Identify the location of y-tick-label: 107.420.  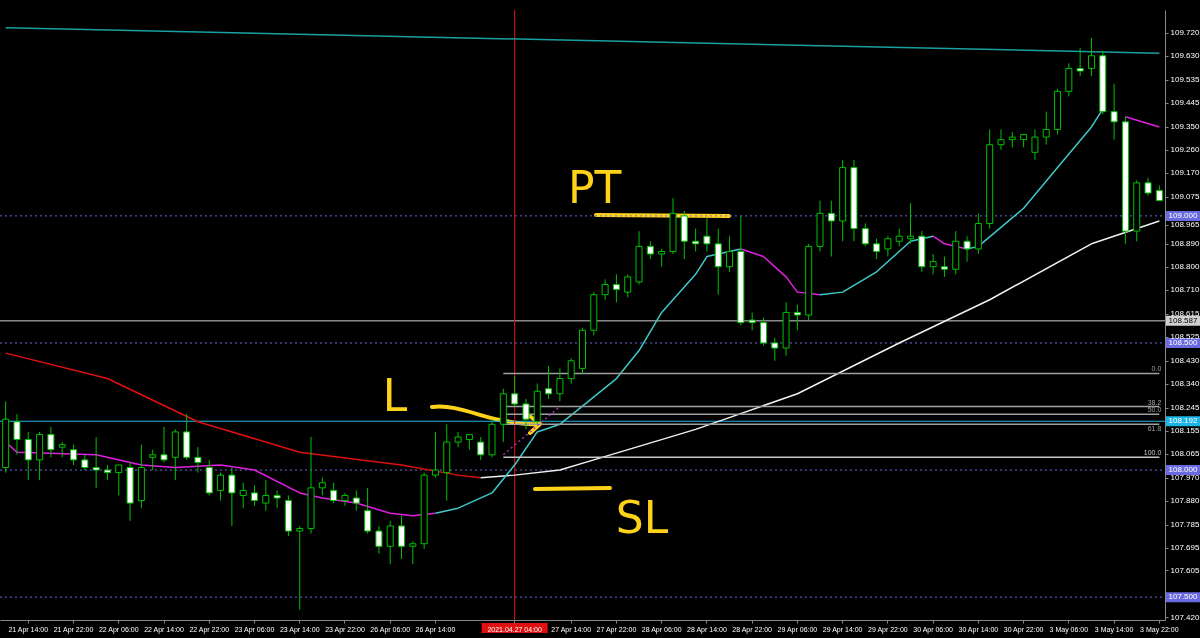
(1185, 617).